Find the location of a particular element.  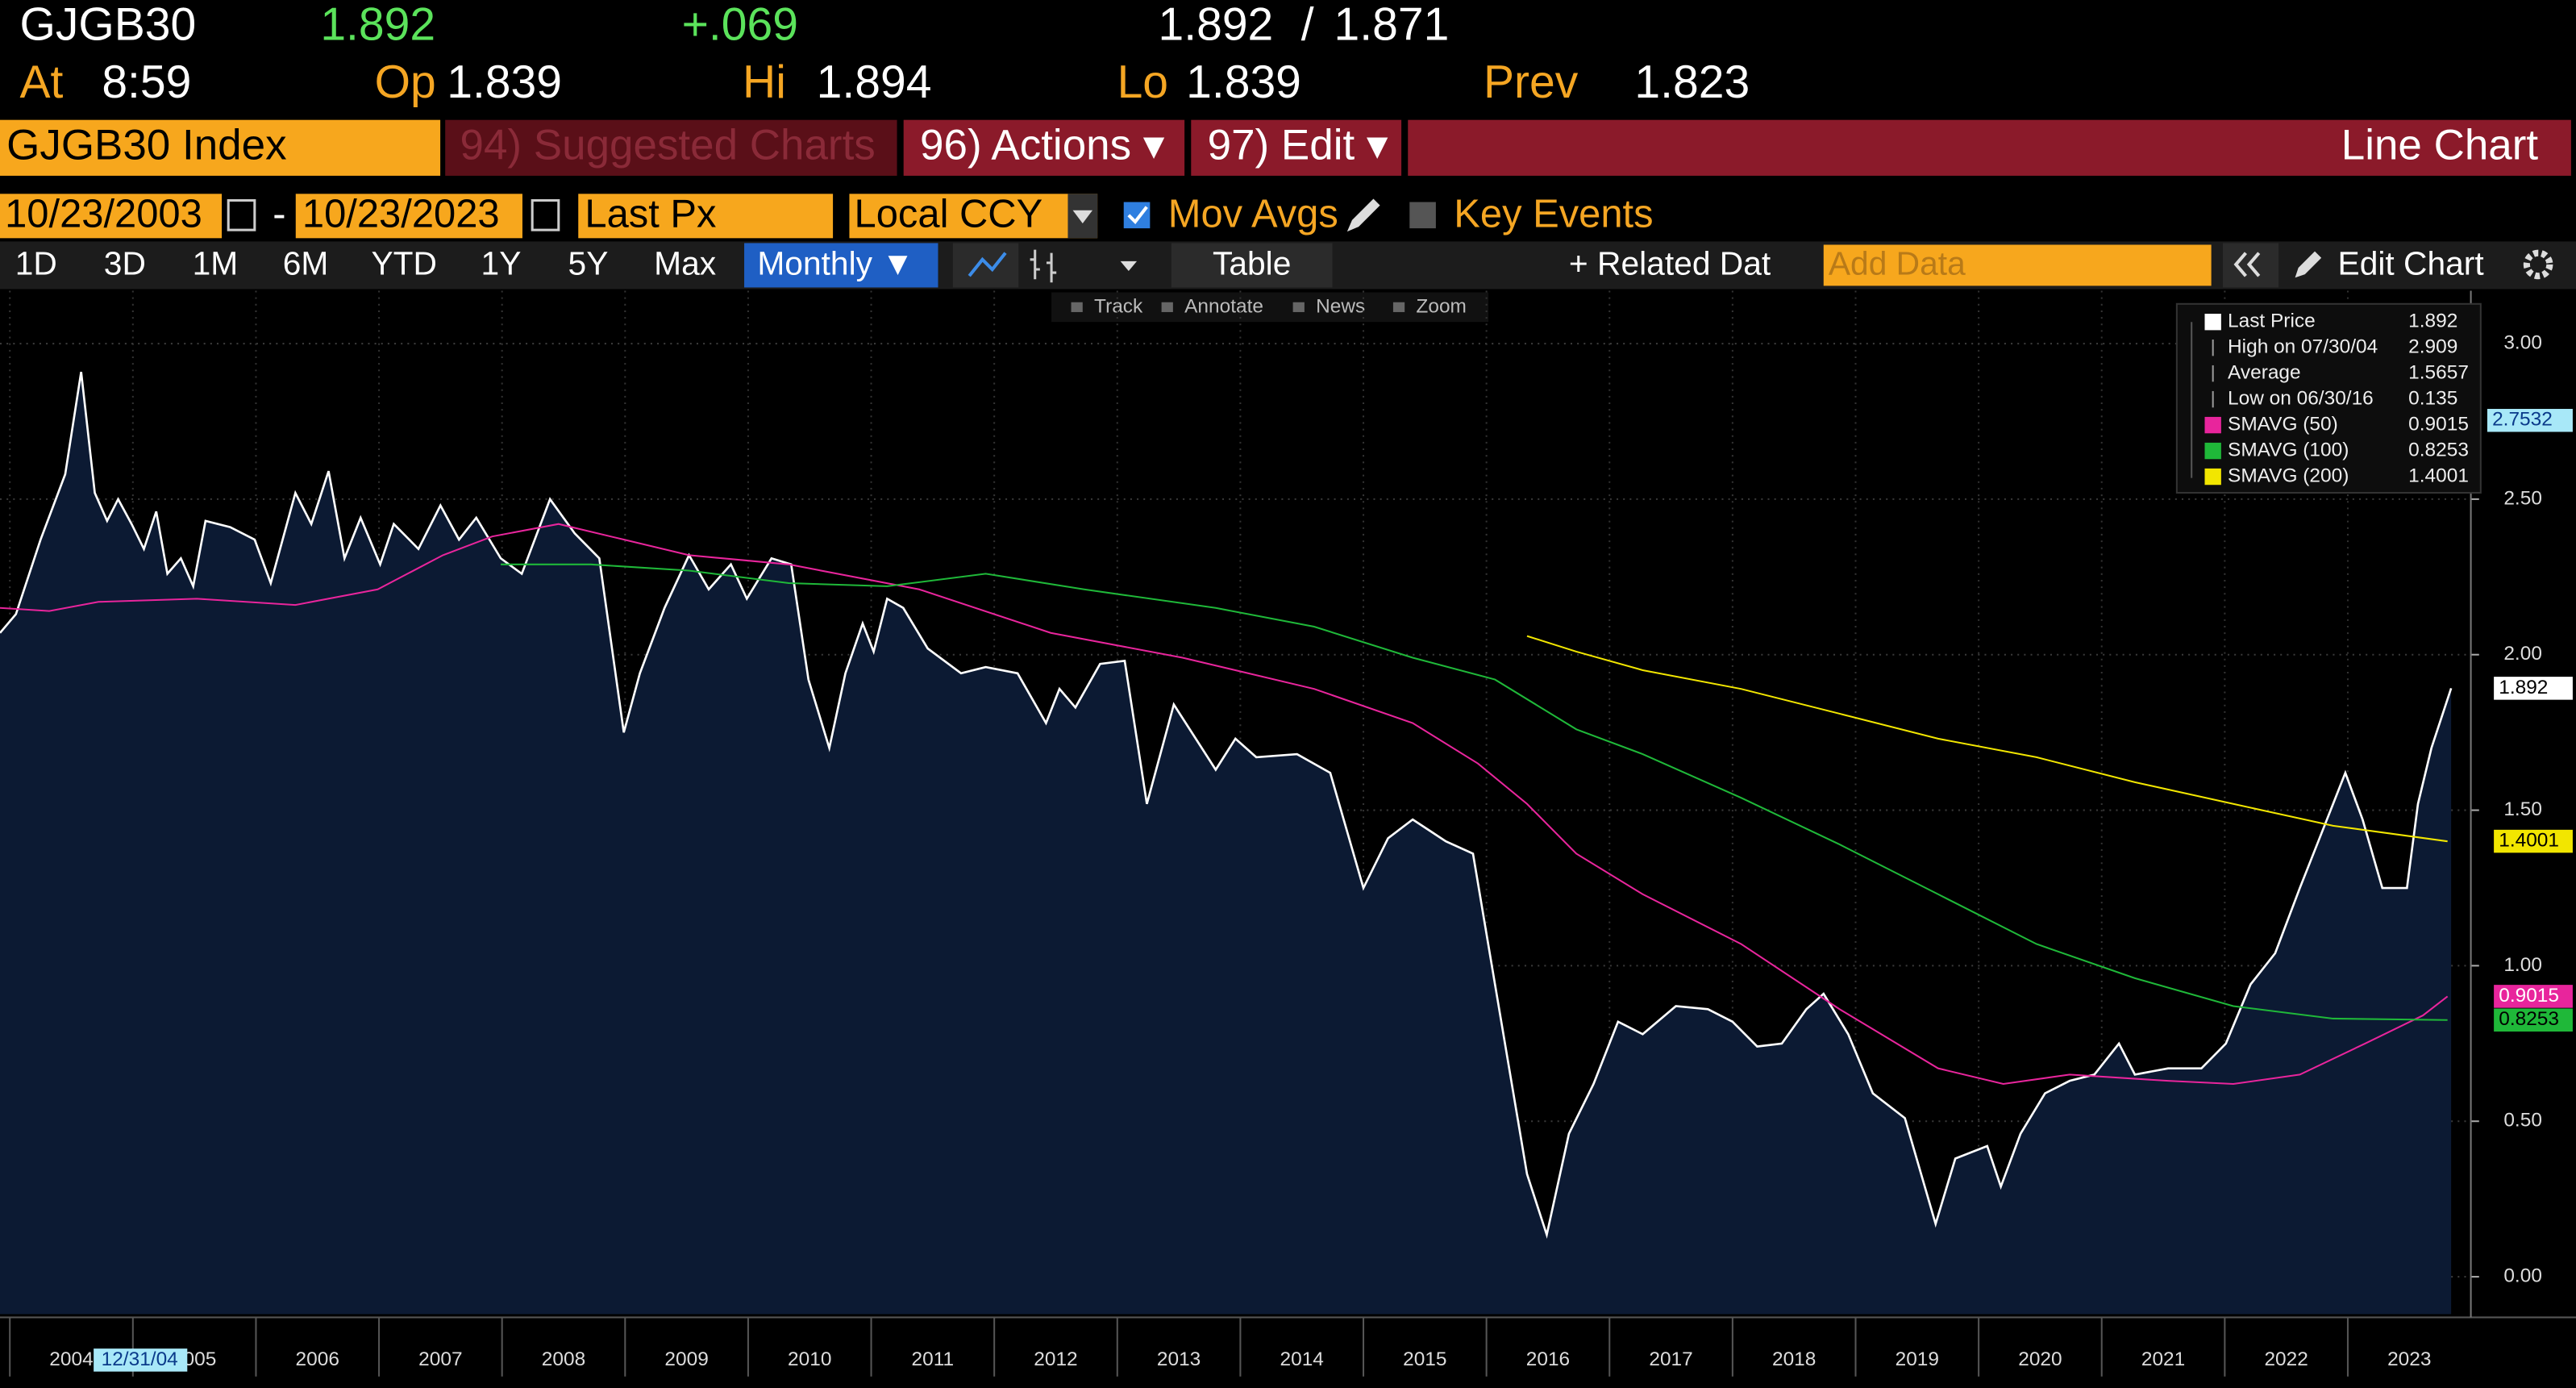

legend-value: 0.9015 is located at coordinates (2438, 425).